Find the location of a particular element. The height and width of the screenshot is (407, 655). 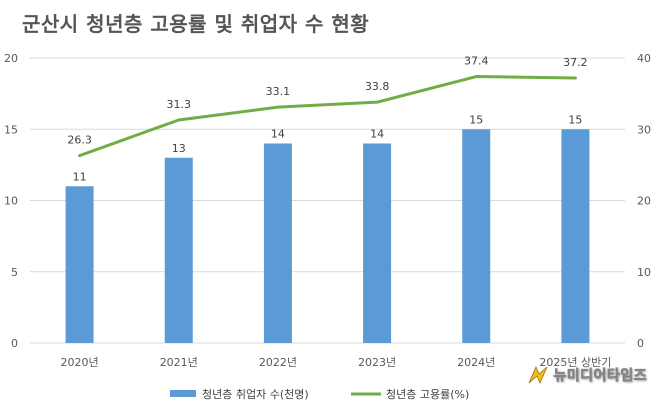

x-tick-label: 2020년 is located at coordinates (80, 362).